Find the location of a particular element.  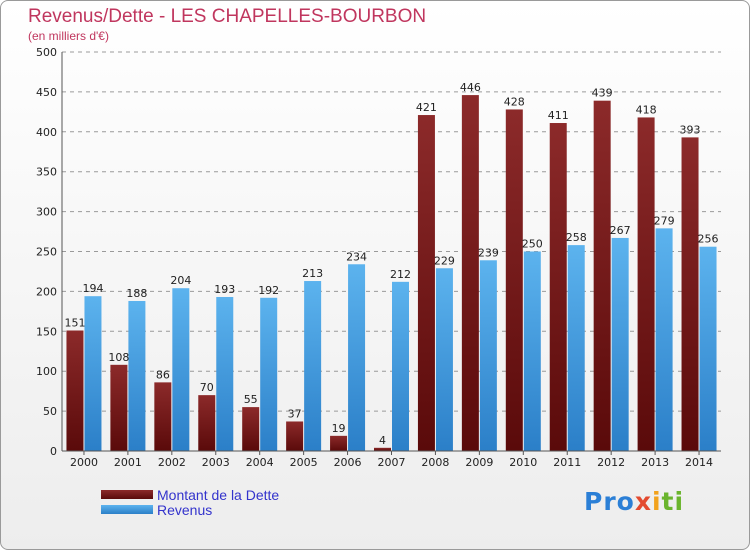

value-label-revenue: 250 is located at coordinates (532, 244).